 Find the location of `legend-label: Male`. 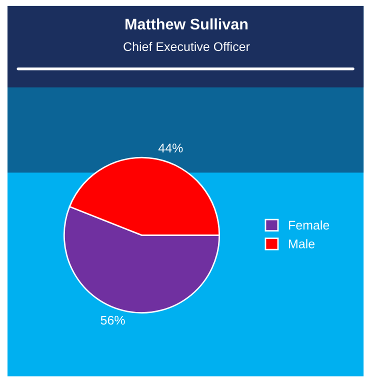

legend-label: Male is located at coordinates (302, 243).